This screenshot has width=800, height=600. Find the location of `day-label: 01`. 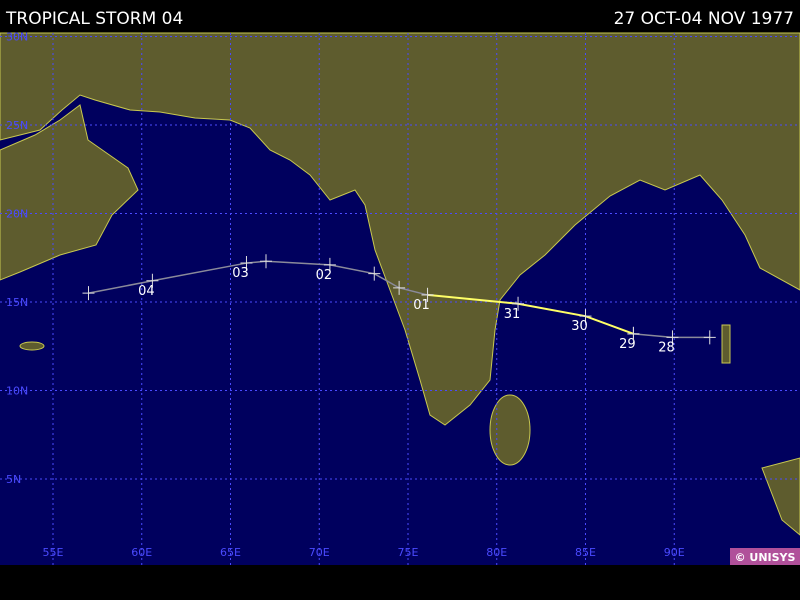

day-label: 01 is located at coordinates (421, 305).